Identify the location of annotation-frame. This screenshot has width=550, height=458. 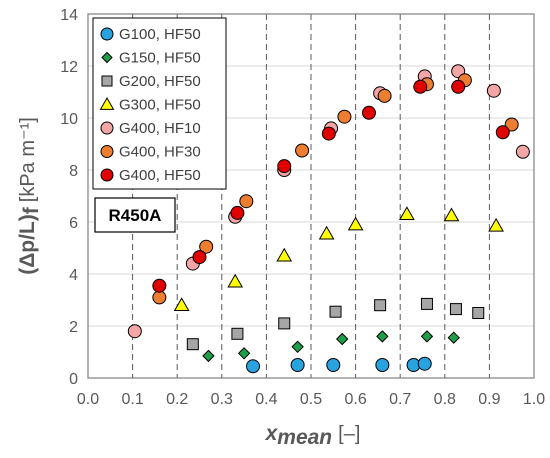
(135, 215).